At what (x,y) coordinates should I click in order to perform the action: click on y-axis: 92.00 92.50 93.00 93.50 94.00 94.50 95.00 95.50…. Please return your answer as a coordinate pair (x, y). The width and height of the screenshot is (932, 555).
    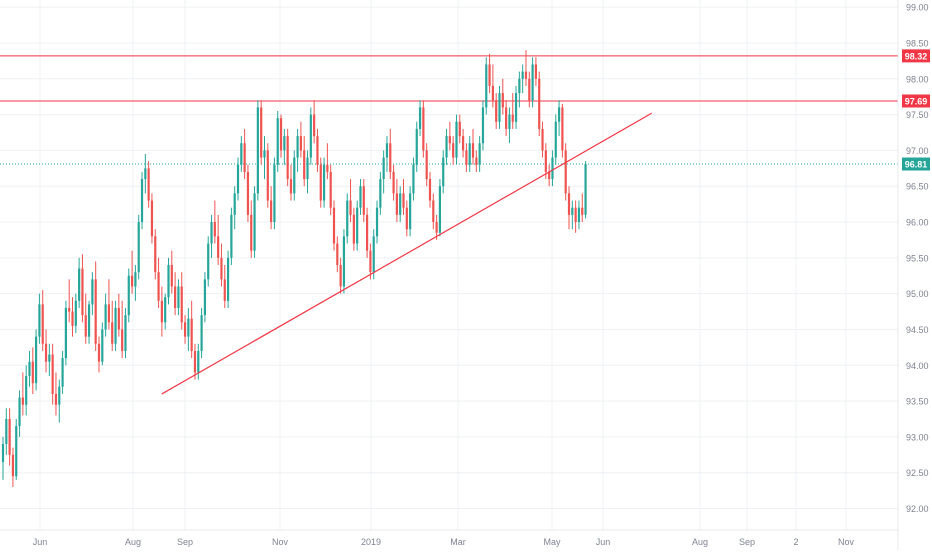
    Looking at the image, I should click on (917, 258).